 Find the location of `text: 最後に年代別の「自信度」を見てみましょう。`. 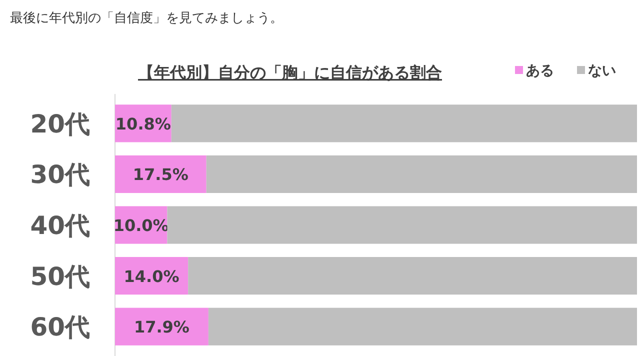

text: 最後に年代別の「自信度」を見てみましょう。 is located at coordinates (146, 18).